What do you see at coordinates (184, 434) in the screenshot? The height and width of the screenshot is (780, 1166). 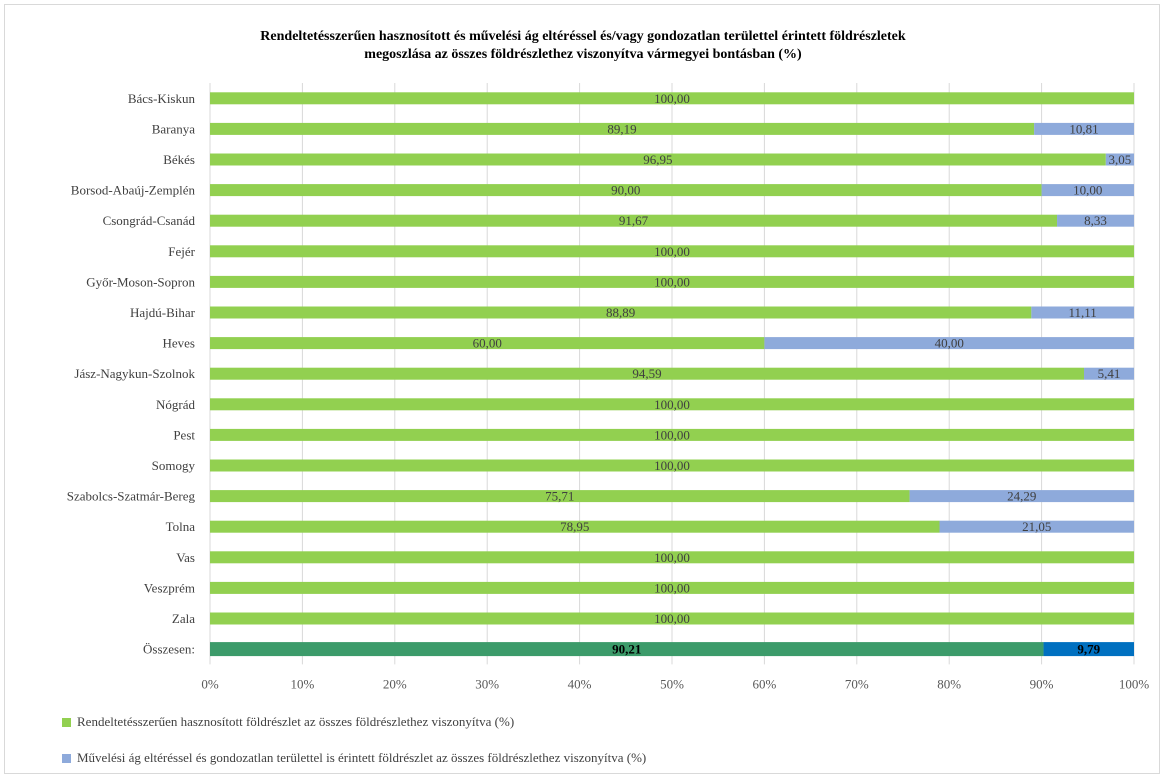 I see `category-label: Pest` at bounding box center [184, 434].